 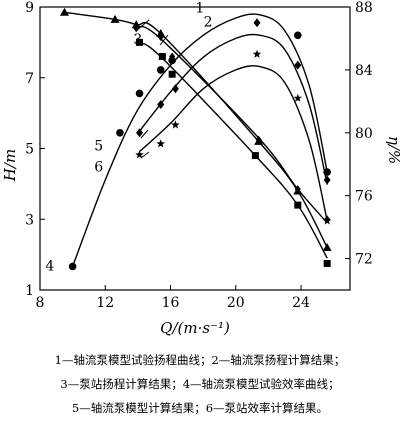 What do you see at coordinates (195, 328) in the screenshot?
I see `x-axis-label: Q/(m·s⁻¹)` at bounding box center [195, 328].